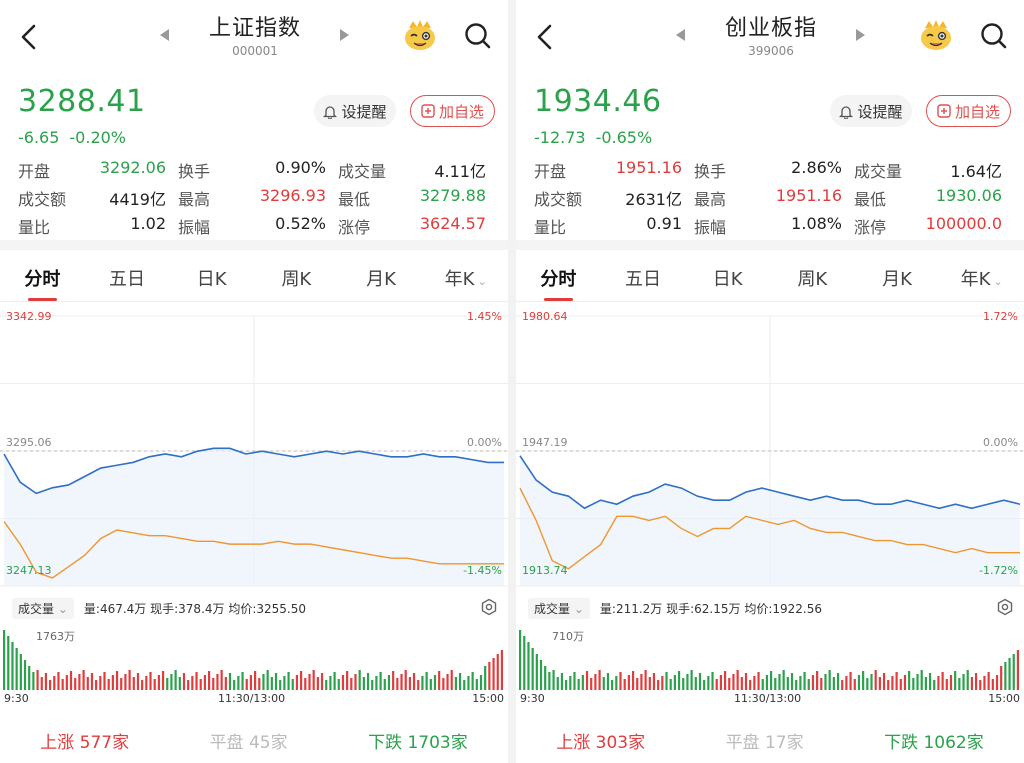  I want to click on stat-volume-ratio: 量比 0.91, so click(614, 226).